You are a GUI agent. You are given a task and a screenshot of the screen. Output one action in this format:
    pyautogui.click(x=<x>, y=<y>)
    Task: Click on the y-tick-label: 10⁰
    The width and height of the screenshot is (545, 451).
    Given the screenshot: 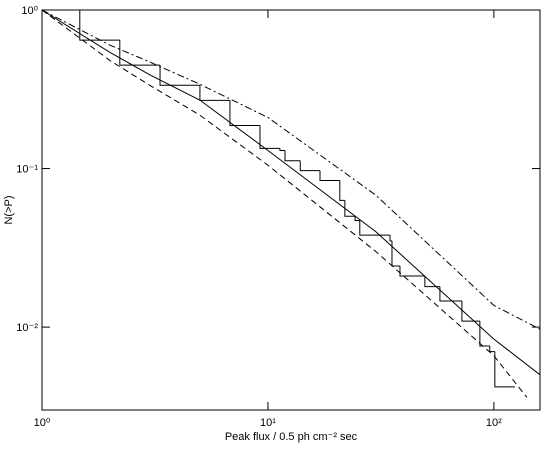 What is the action you would take?
    pyautogui.click(x=29, y=11)
    